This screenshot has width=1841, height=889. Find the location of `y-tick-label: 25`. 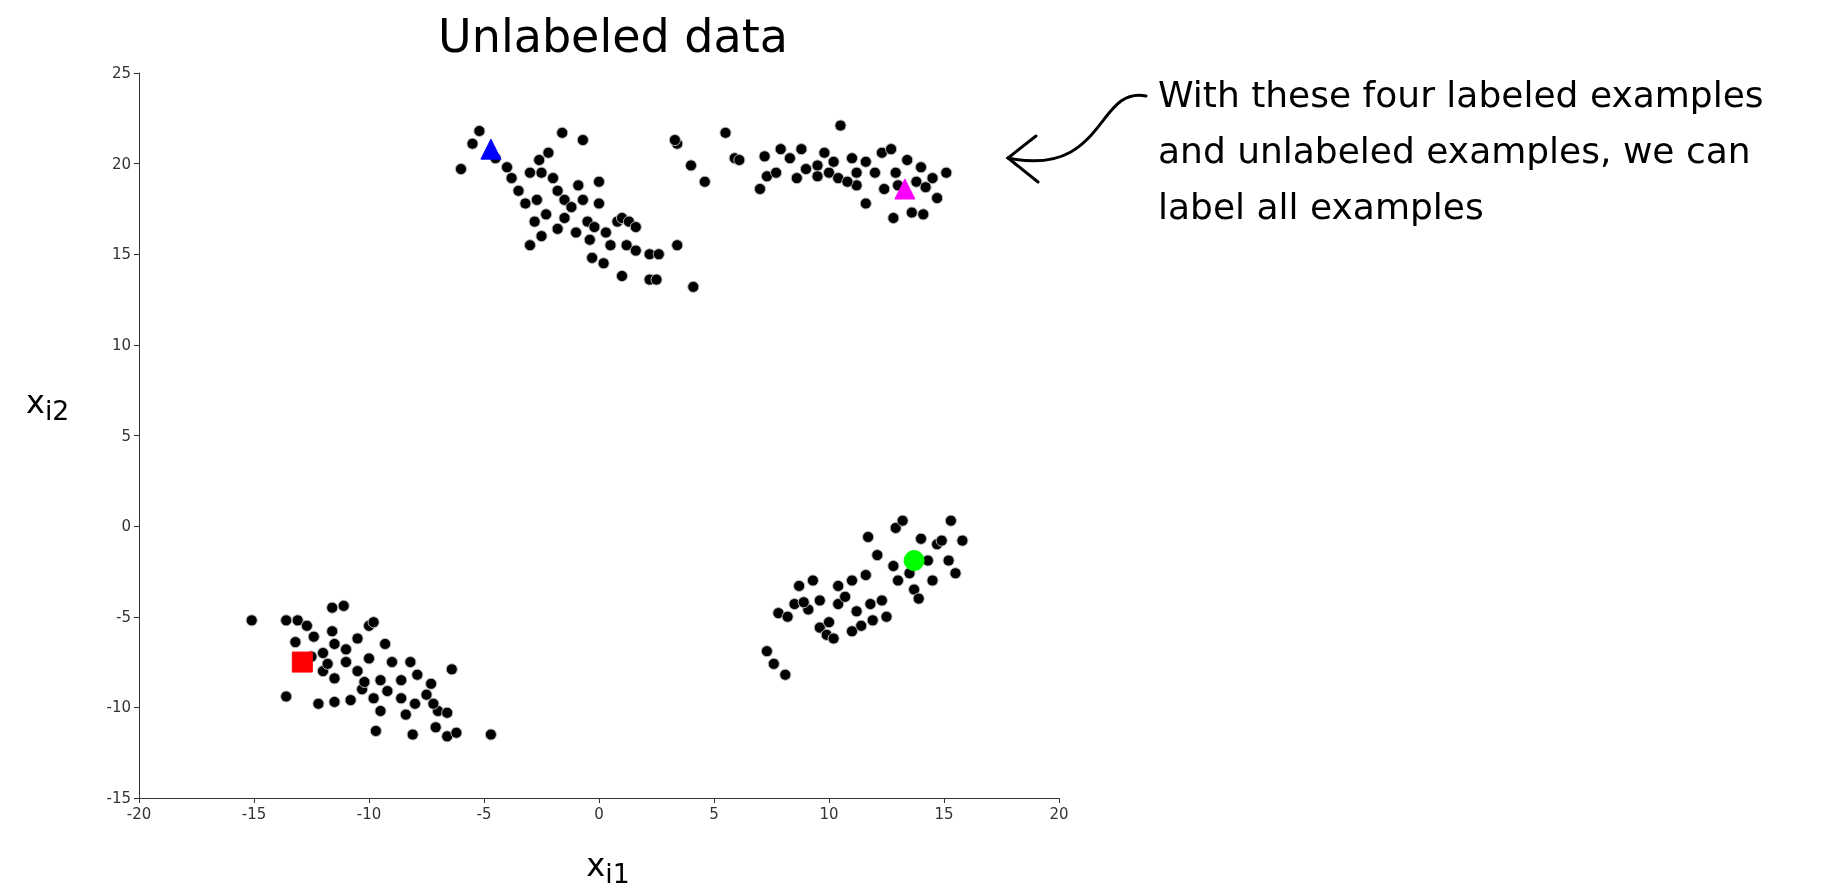

y-tick-label: 25 is located at coordinates (121, 73).